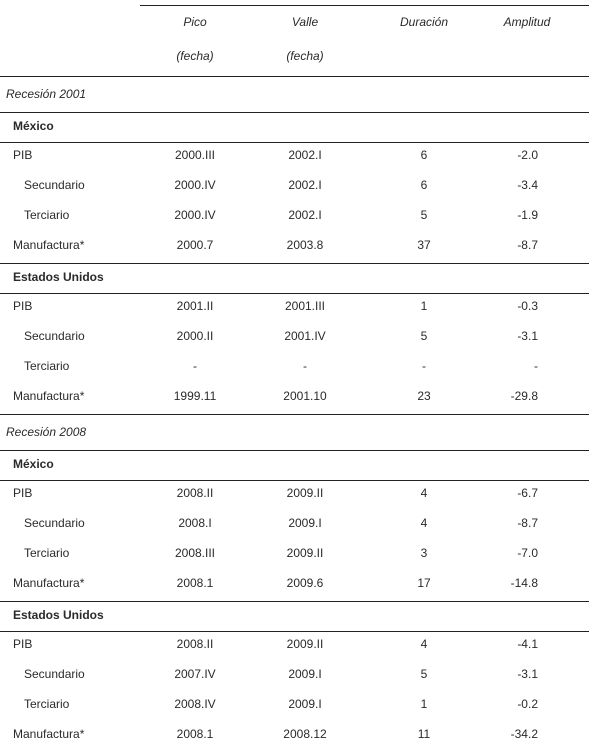  I want to click on cell: -1.9, so click(527, 215).